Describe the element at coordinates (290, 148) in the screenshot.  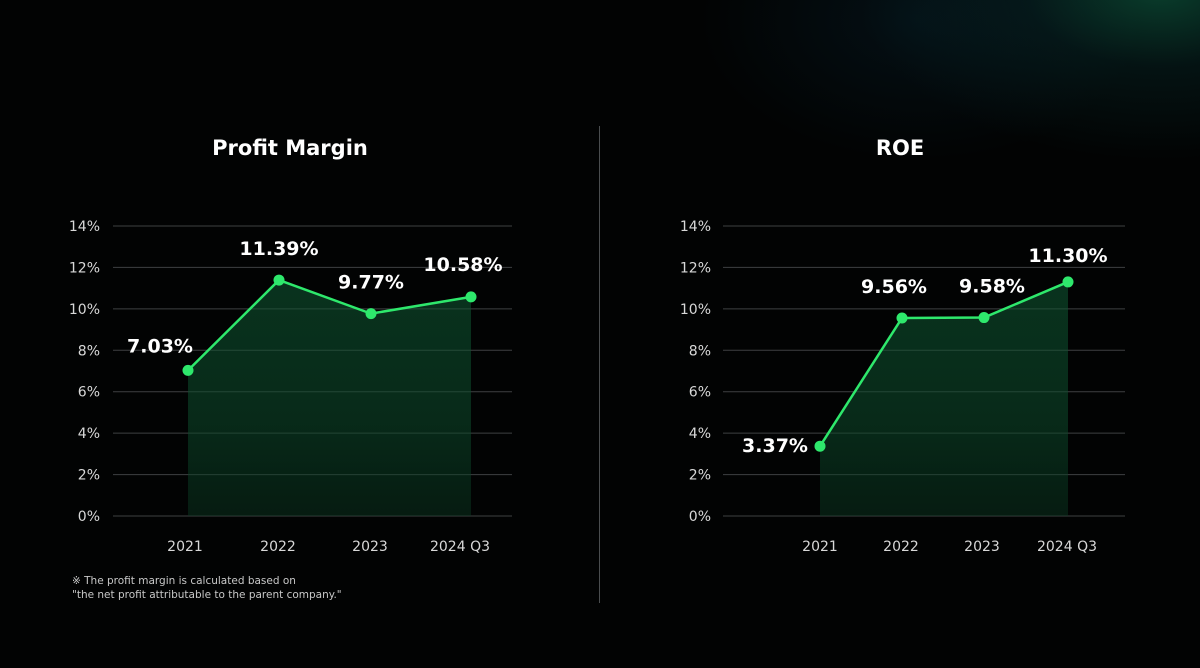
I see `profit-margin-title: Profit Margin` at that location.